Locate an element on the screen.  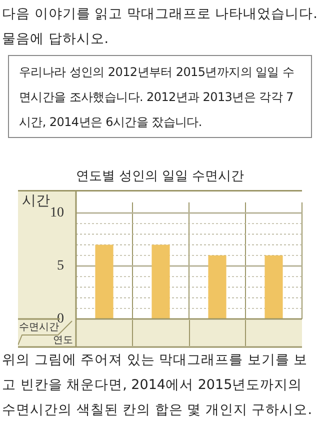
text: 연도 is located at coordinates (63, 340).